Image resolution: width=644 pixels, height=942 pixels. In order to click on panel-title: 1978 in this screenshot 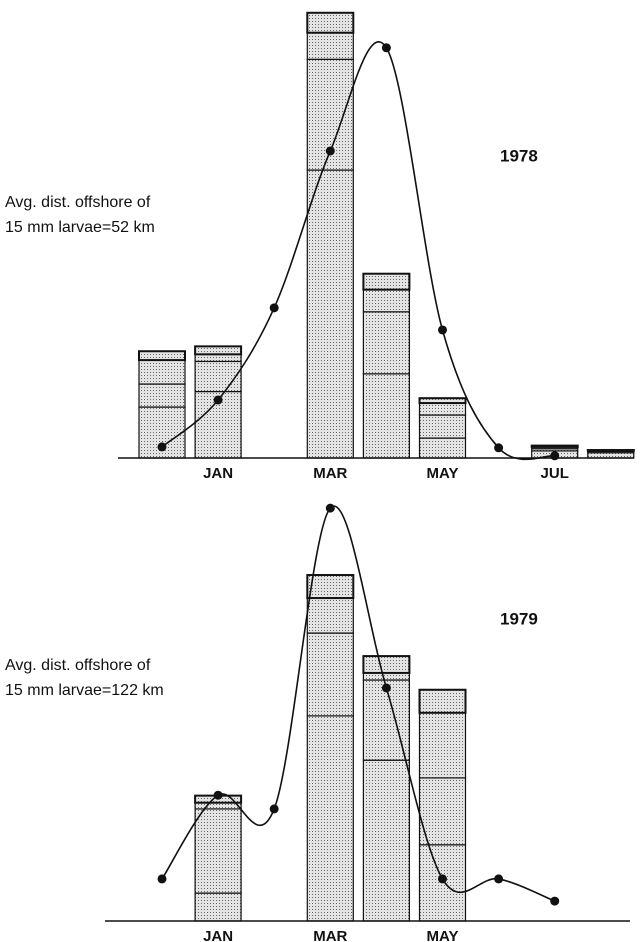, I will do `click(519, 155)`.